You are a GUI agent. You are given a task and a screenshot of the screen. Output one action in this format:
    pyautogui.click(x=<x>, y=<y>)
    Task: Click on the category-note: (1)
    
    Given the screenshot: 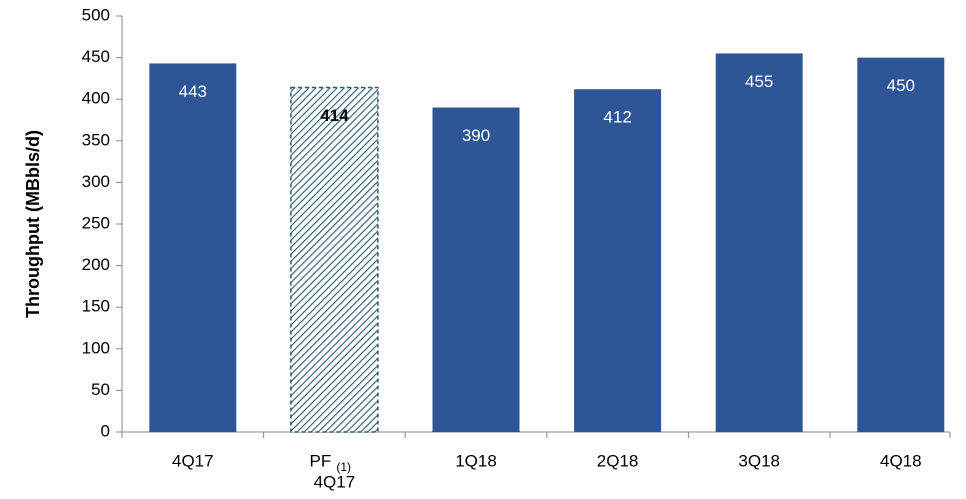 What is the action you would take?
    pyautogui.click(x=343, y=467)
    